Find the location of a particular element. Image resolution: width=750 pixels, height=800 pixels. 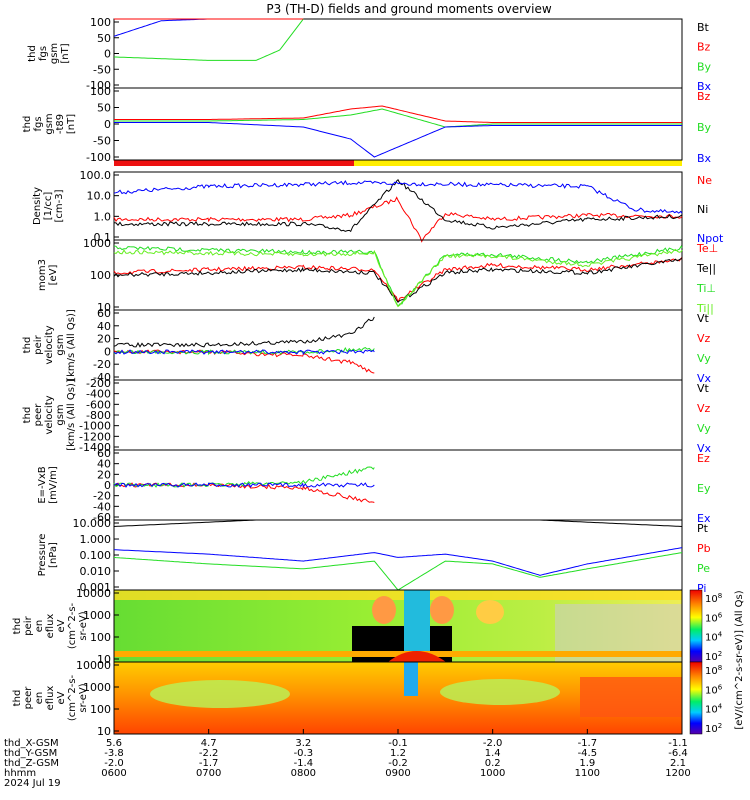

x-row-label: hhmm is located at coordinates (20, 773).